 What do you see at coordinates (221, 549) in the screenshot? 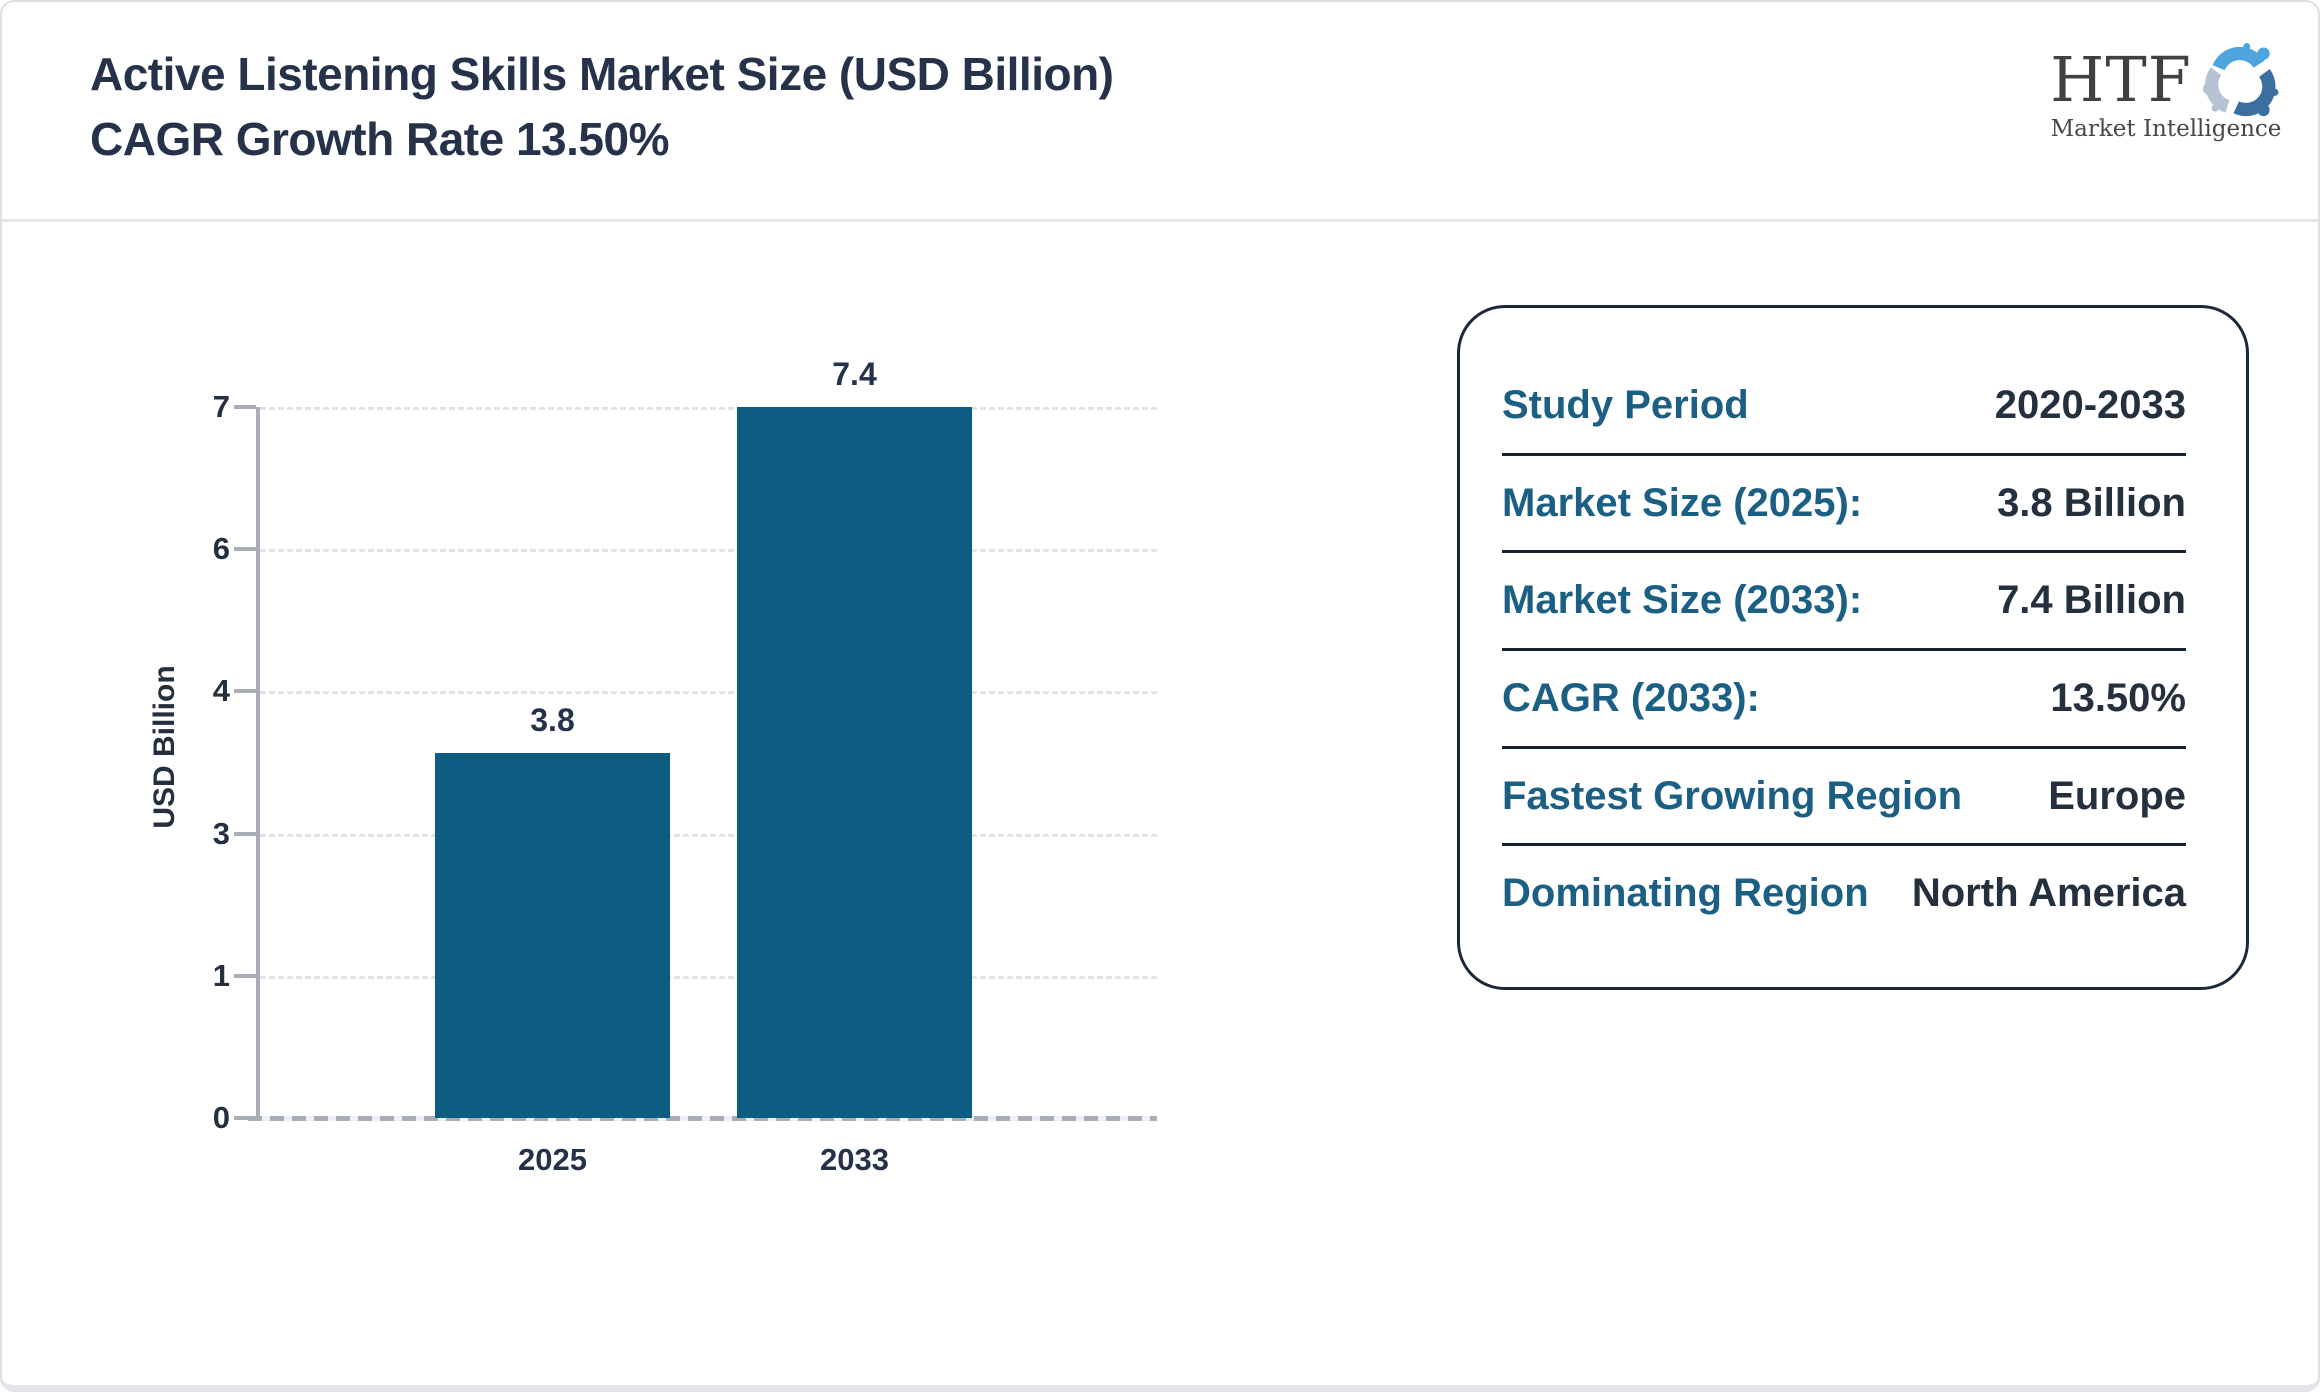
I see `y-tick-label: 6` at bounding box center [221, 549].